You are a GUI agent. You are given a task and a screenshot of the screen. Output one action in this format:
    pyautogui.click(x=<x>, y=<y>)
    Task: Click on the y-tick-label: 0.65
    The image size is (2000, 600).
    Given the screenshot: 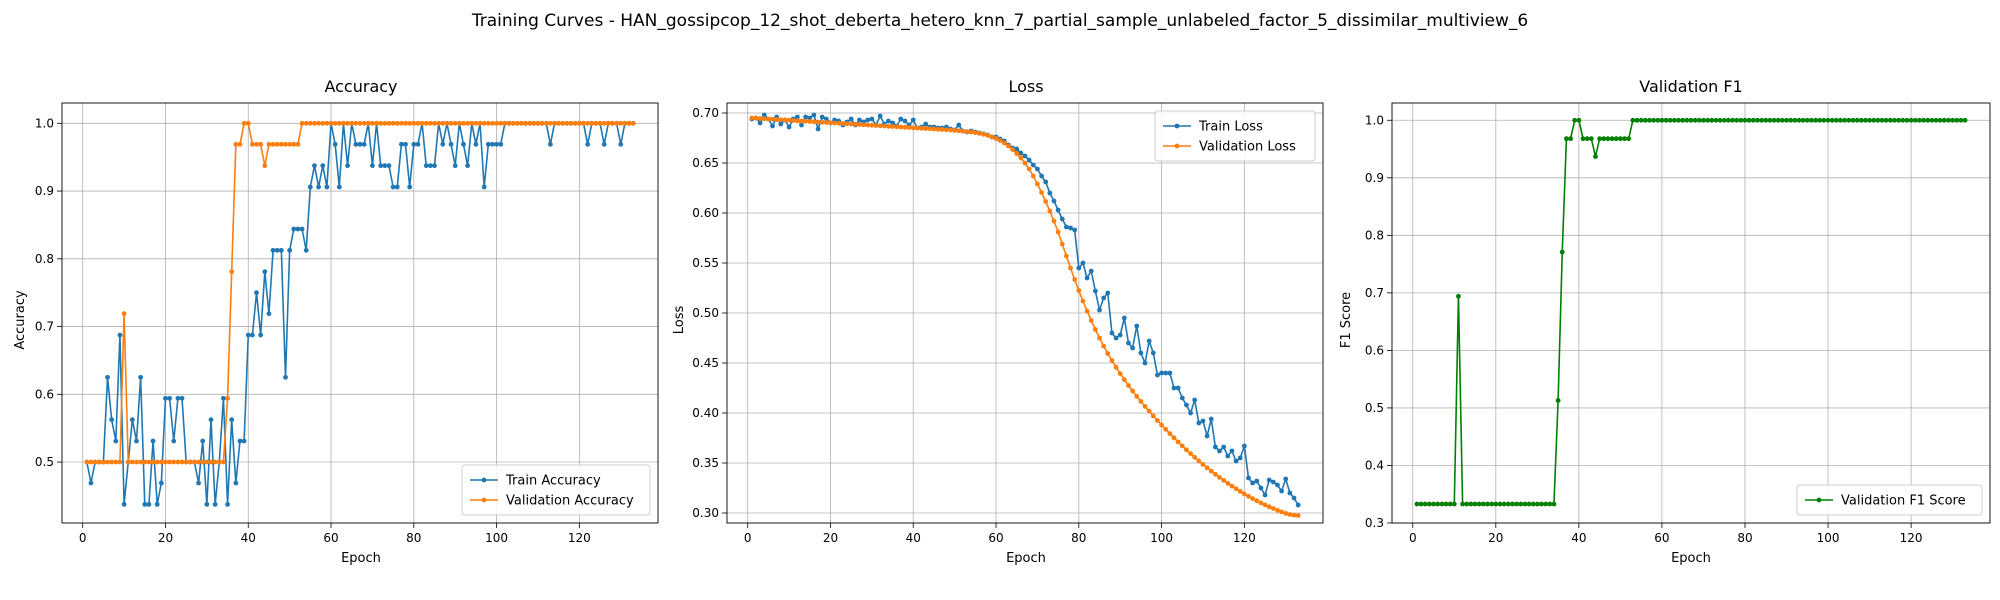 What is the action you would take?
    pyautogui.click(x=705, y=163)
    